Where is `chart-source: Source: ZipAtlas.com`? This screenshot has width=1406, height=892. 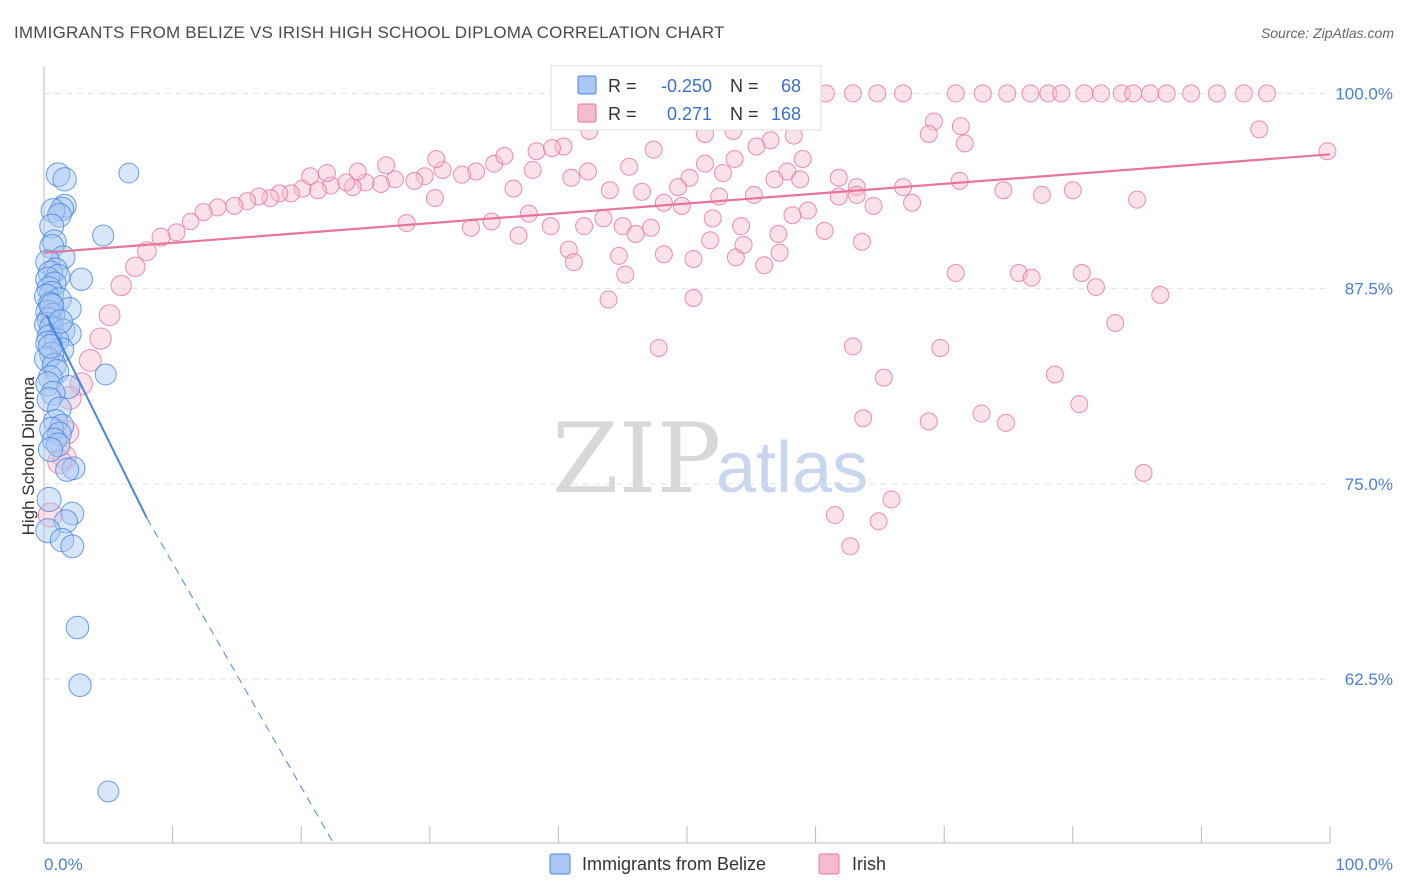
chart-source: Source: ZipAtlas.com is located at coordinates (1327, 33).